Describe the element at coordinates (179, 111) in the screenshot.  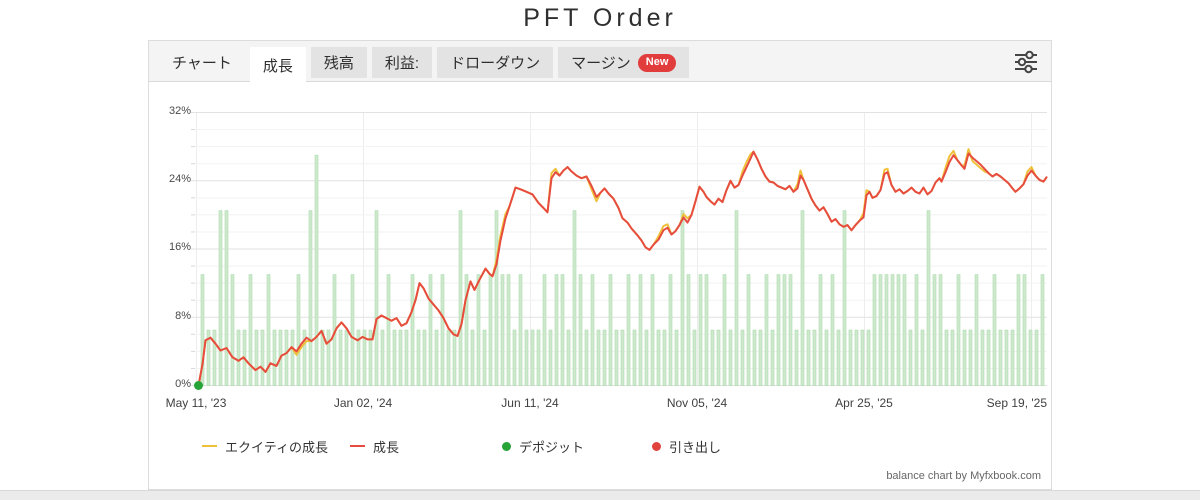
I see `y-axis-label: 32%` at that location.